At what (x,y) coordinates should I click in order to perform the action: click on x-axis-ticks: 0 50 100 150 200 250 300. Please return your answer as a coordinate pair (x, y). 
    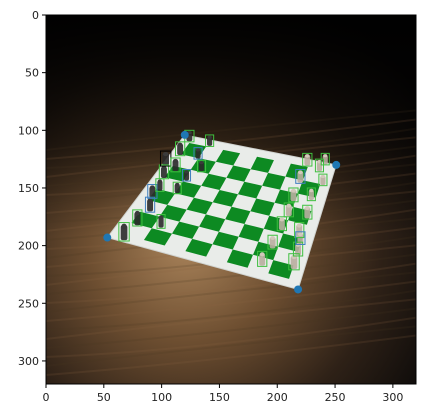
    Looking at the image, I should click on (223, 394).